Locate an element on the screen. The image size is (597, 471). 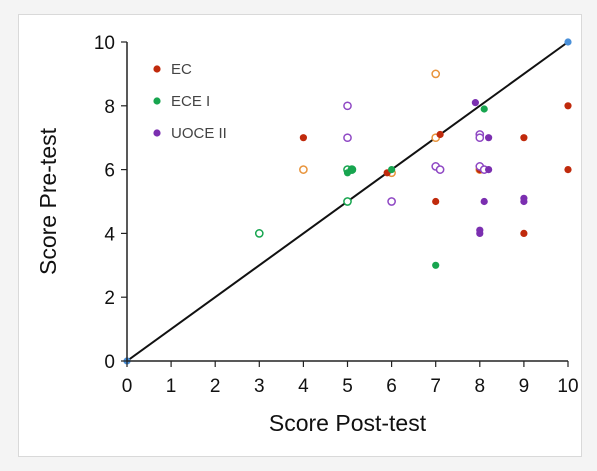
x-tick-label-10: 10 is located at coordinates (567, 386).